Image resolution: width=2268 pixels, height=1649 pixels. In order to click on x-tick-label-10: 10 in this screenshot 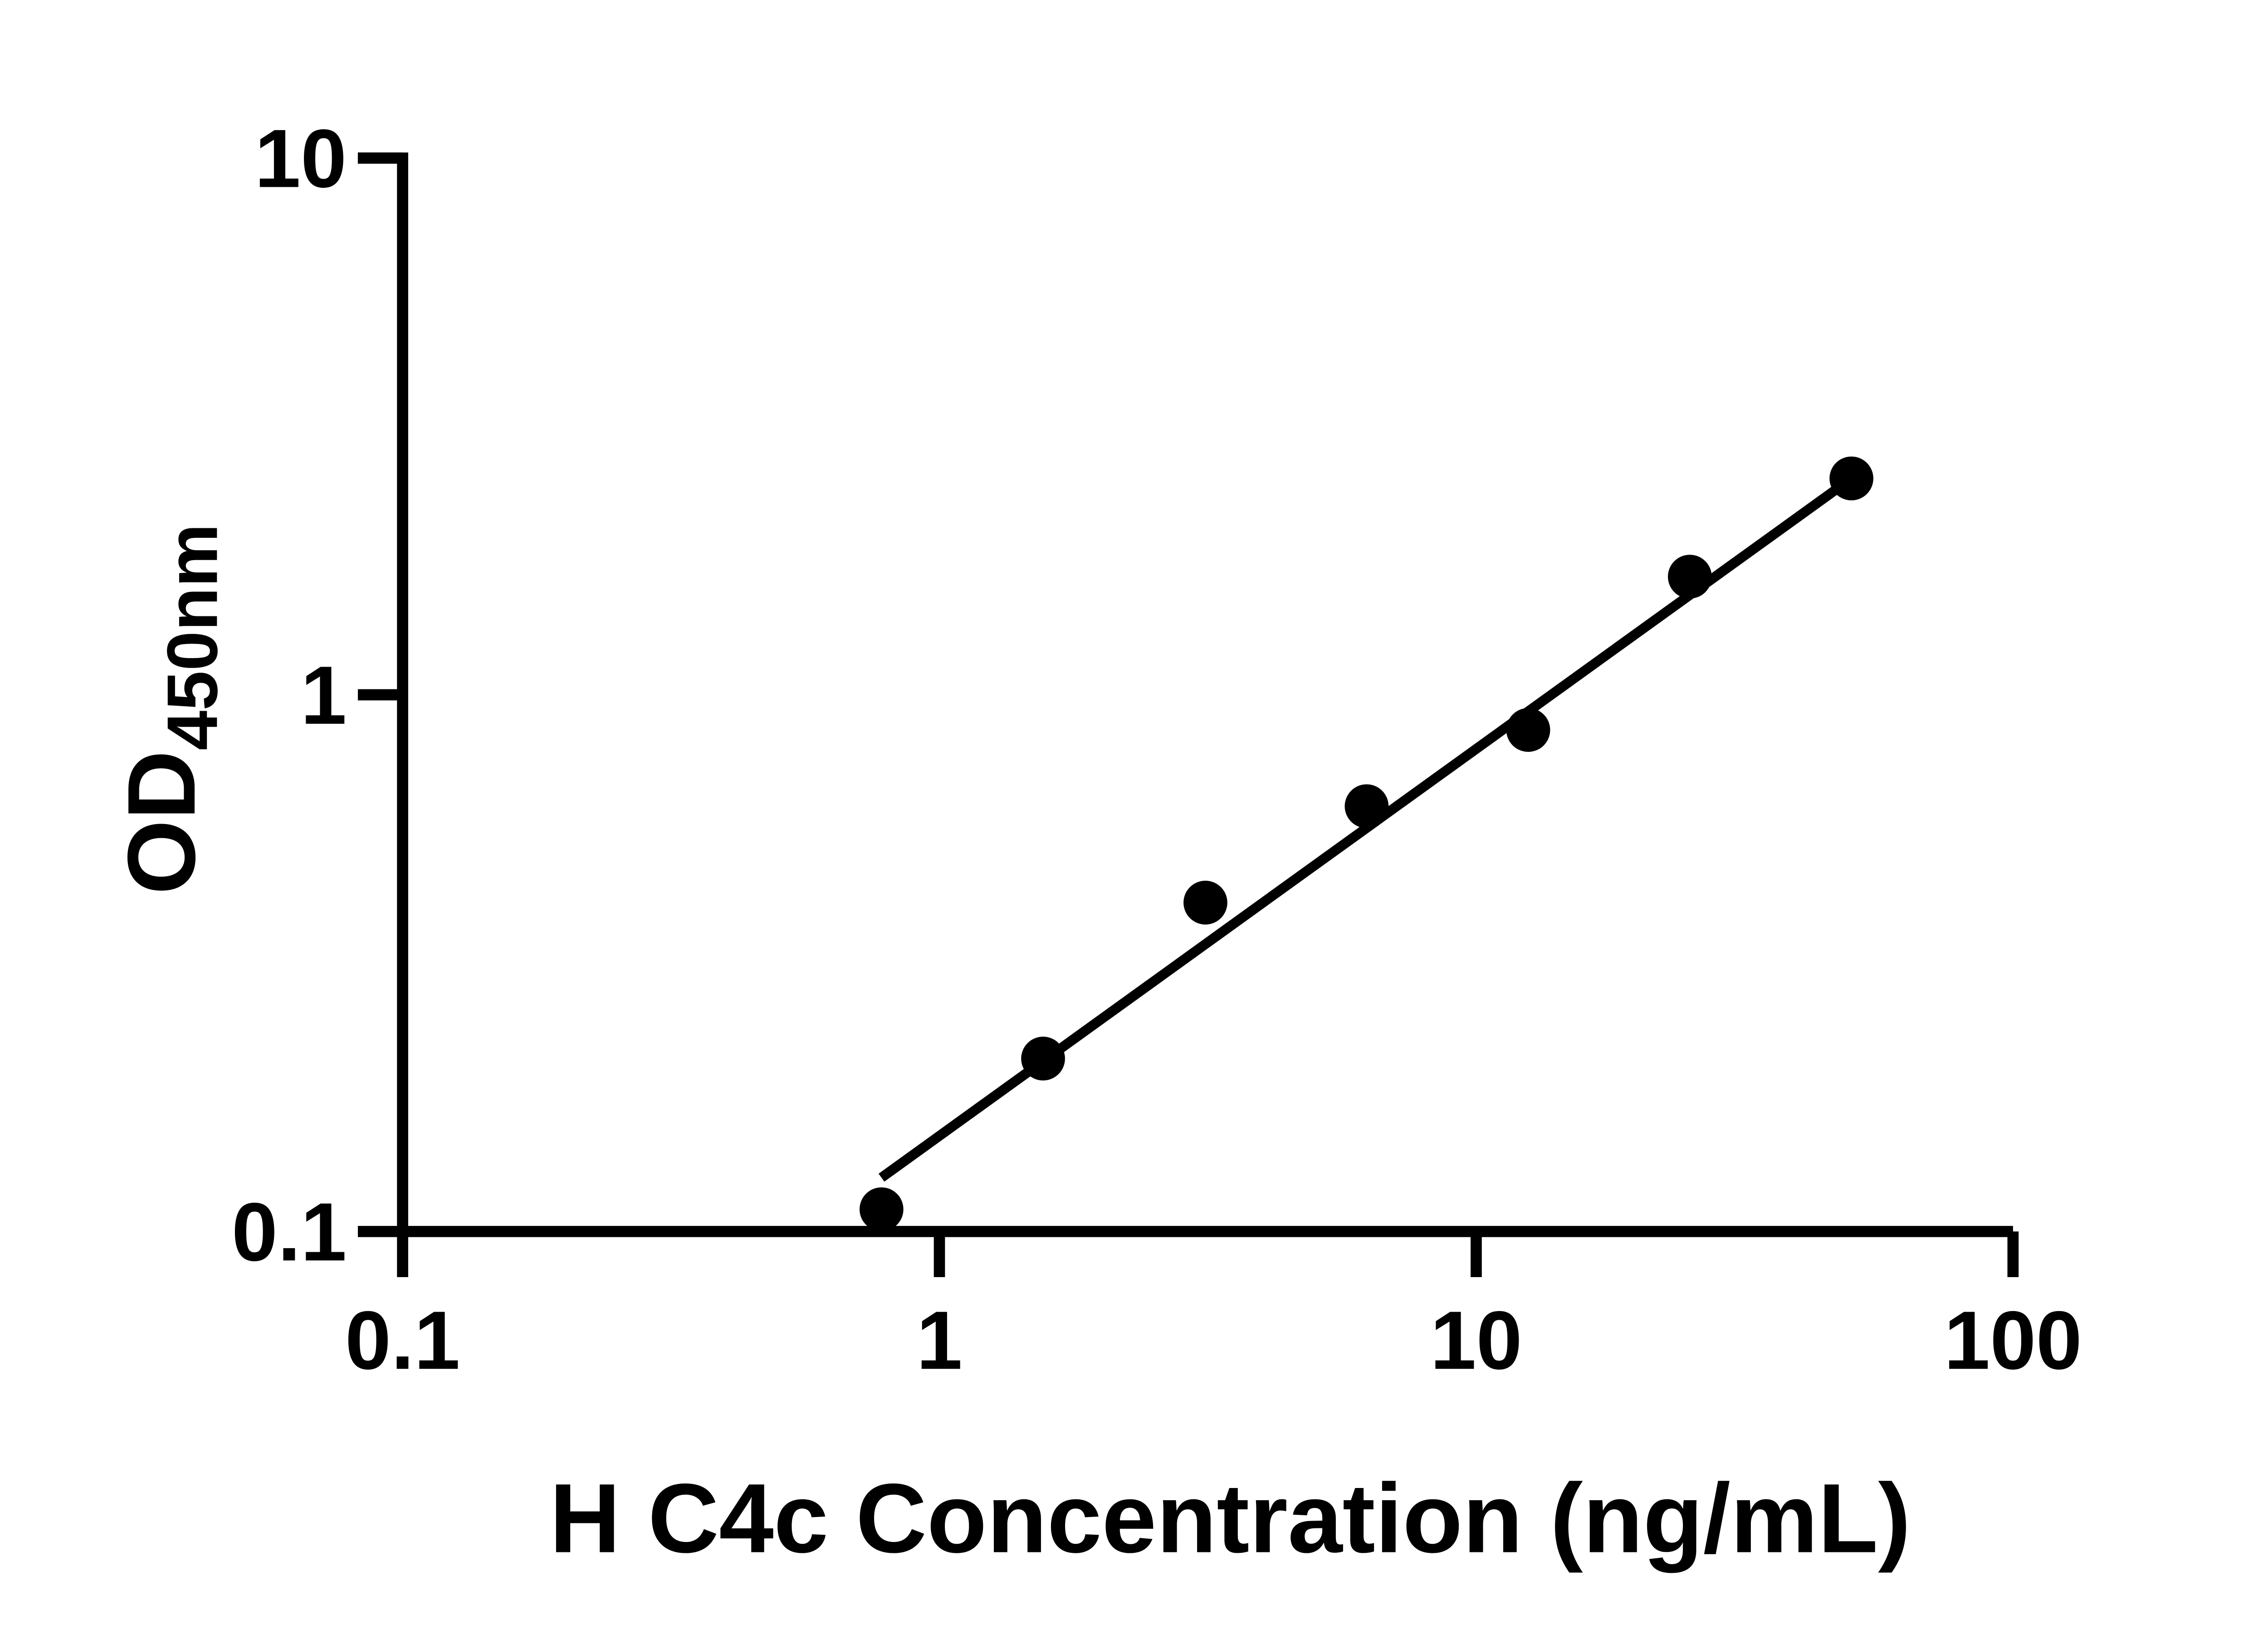, I will do `click(1476, 1340)`.